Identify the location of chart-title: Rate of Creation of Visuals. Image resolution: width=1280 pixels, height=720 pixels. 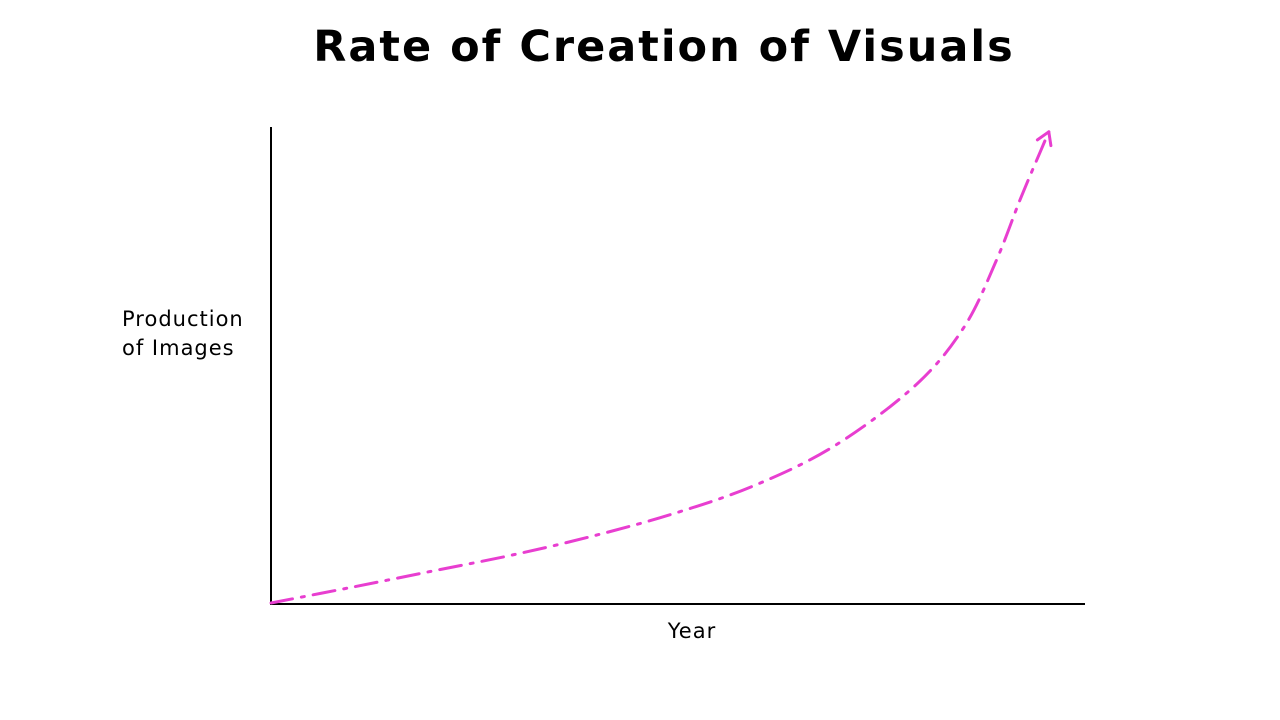
(664, 47).